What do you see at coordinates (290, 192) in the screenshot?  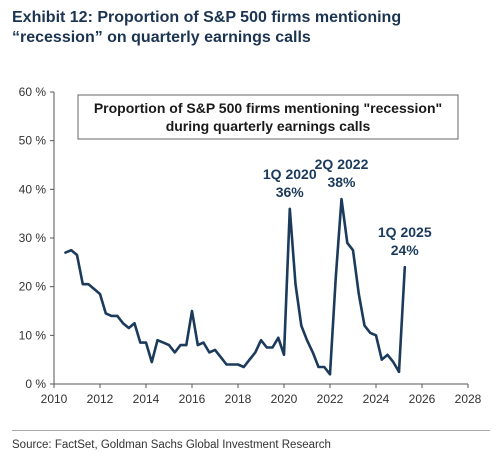 I see `annotation-label: 36%` at bounding box center [290, 192].